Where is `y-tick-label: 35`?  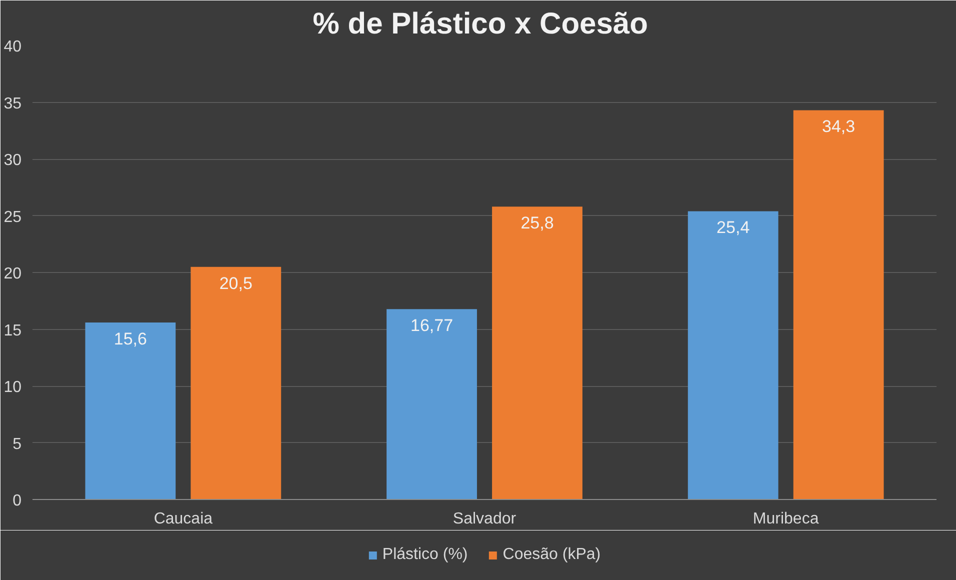 y-tick-label: 35 is located at coordinates (13, 103).